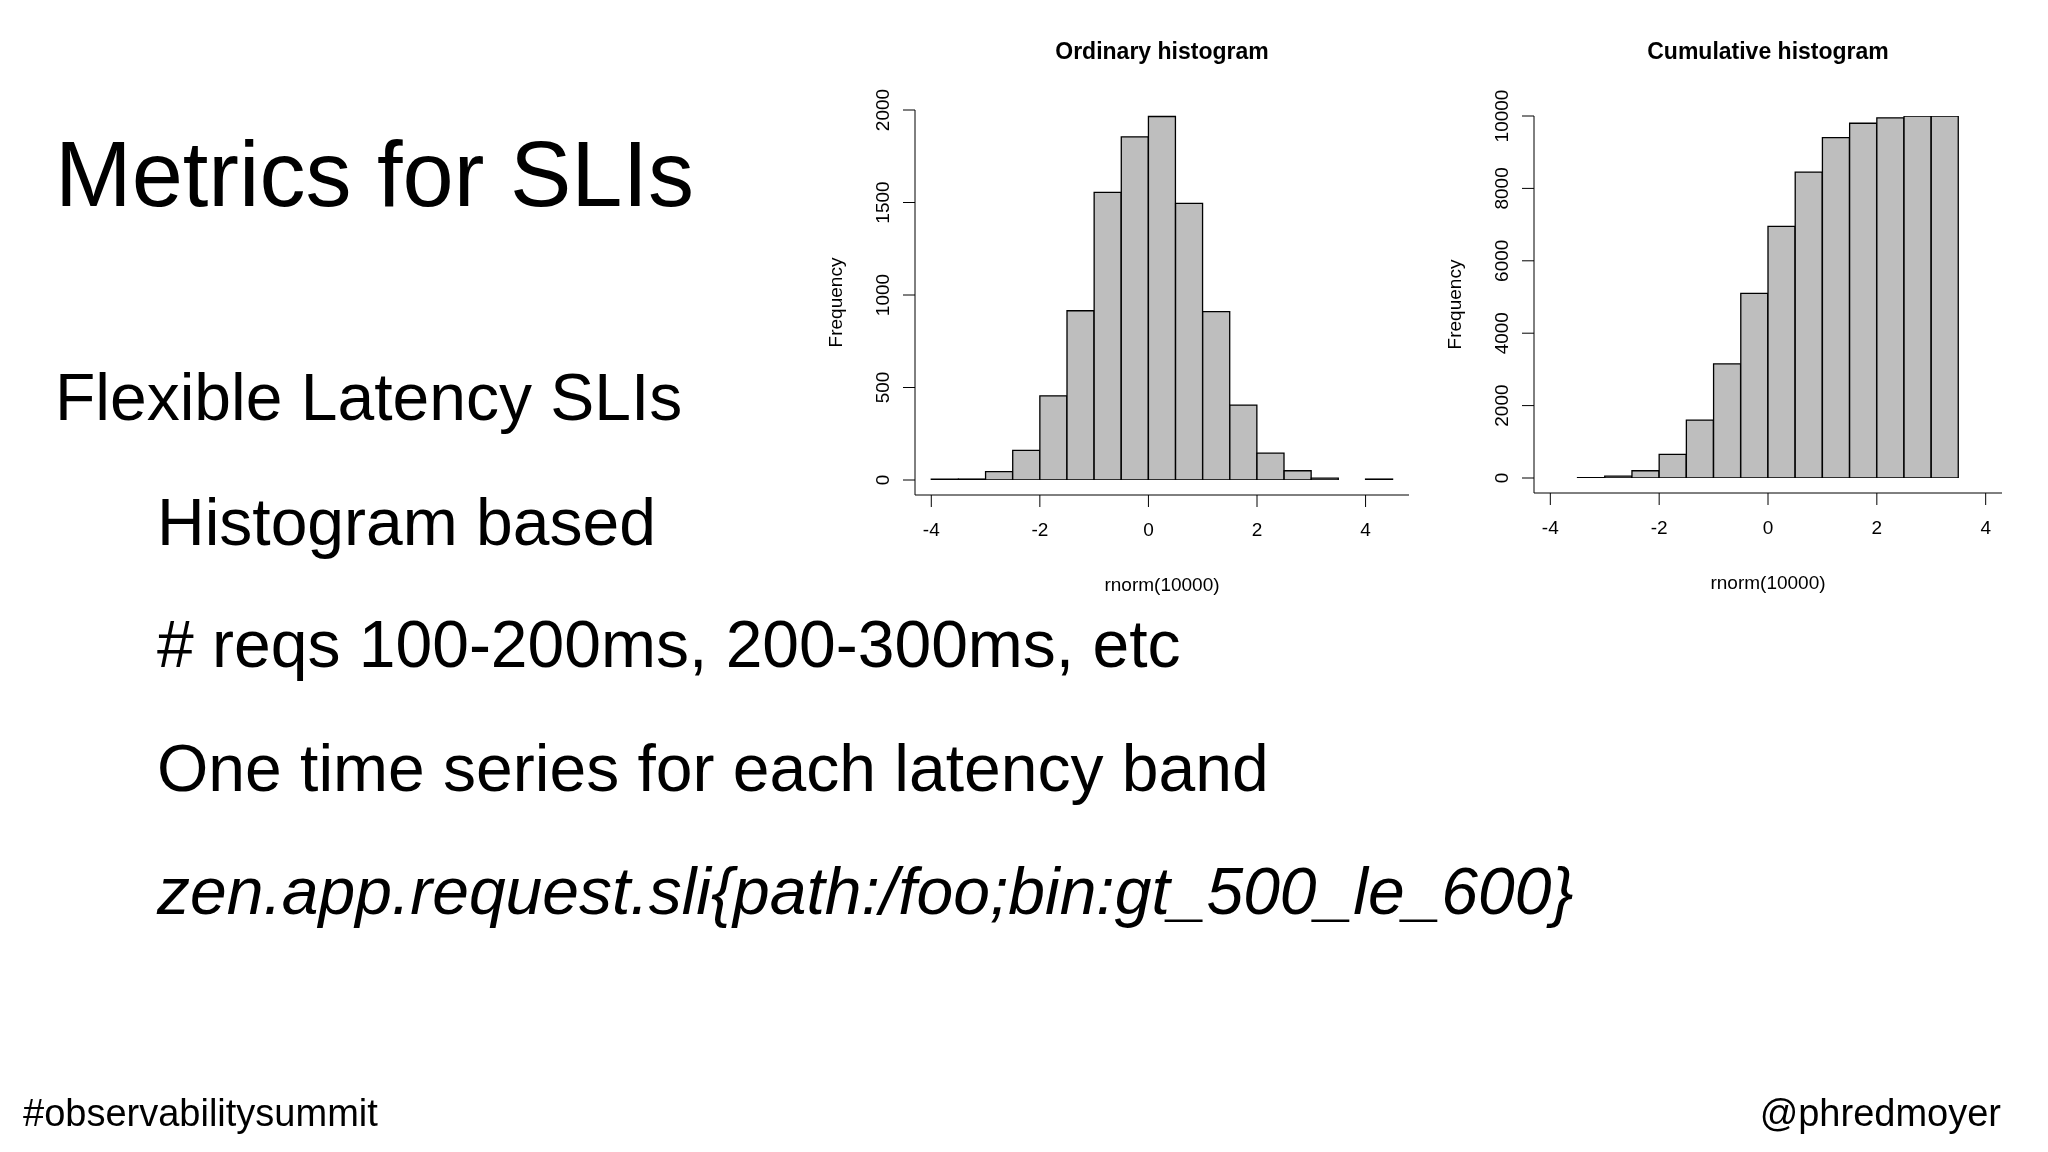 This screenshot has height=1152, width=2048. I want to click on text: zen.app.request.sli{path:/foo;bin:gt_500_le_600}, so click(865, 891).